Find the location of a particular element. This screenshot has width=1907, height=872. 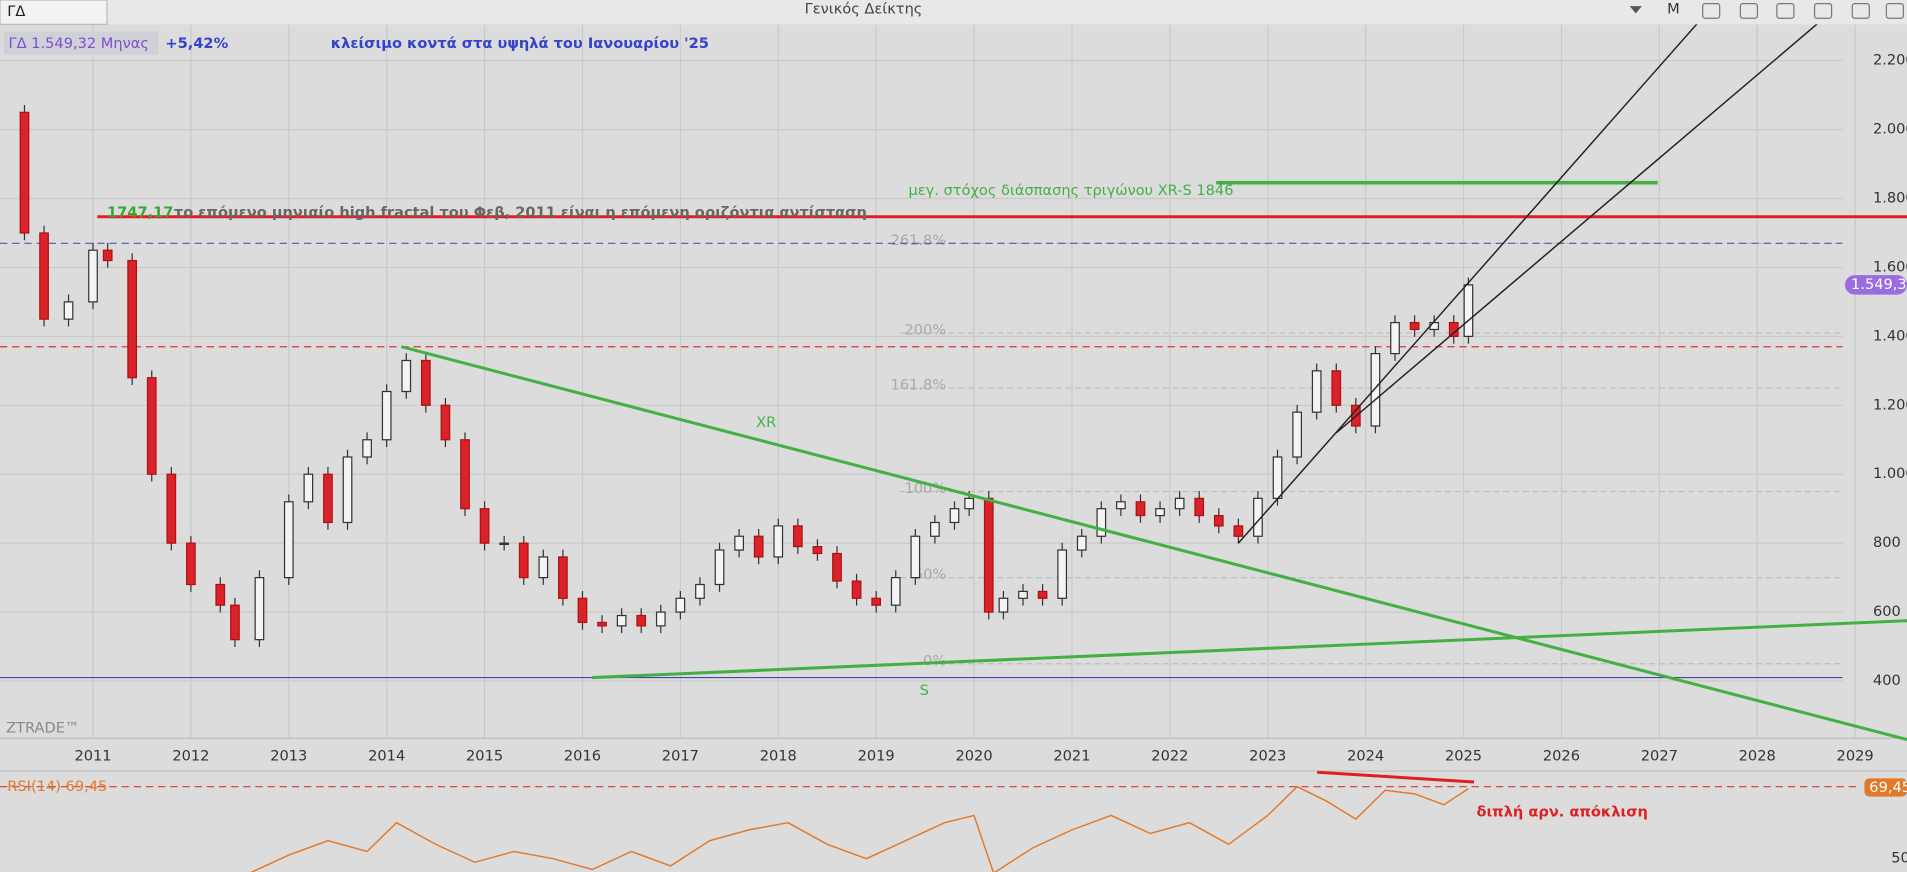

rsi-label: RSI(14) 69,45 is located at coordinates (57, 786).